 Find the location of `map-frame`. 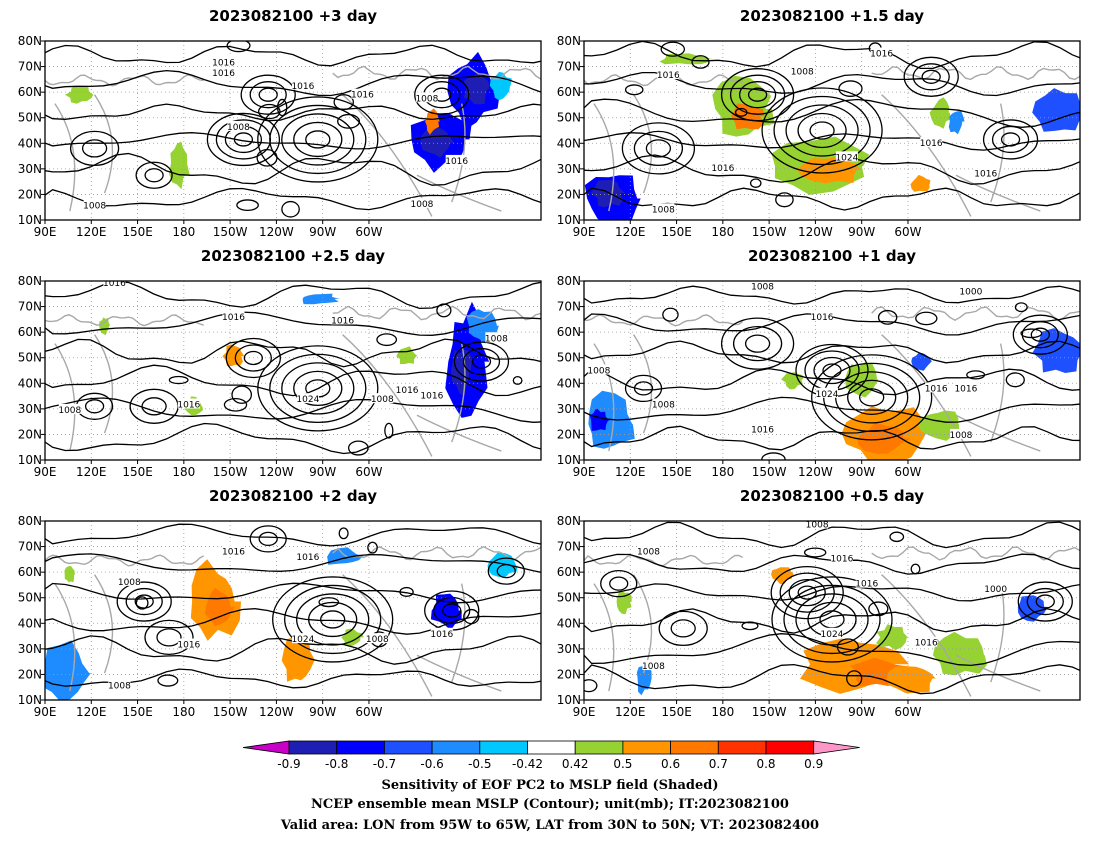

map-frame is located at coordinates (293, 130).